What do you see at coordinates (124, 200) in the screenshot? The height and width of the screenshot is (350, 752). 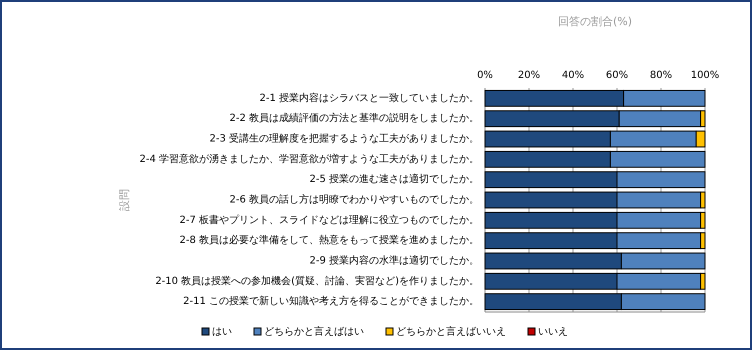 I see `y-axis-title: 設問` at bounding box center [124, 200].